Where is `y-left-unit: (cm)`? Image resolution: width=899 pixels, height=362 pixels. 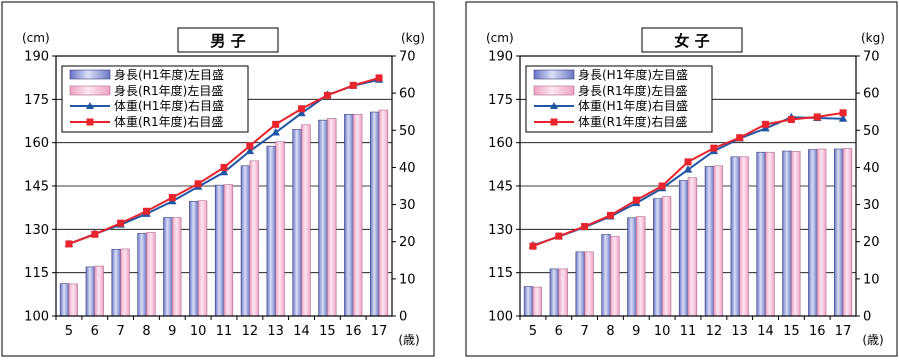 y-left-unit: (cm) is located at coordinates (500, 38).